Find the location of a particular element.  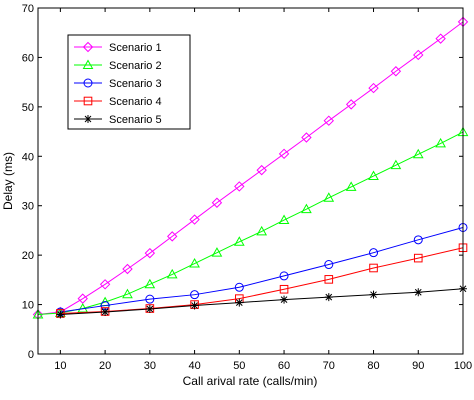

y-tick-label: 0 is located at coordinates (31, 355).